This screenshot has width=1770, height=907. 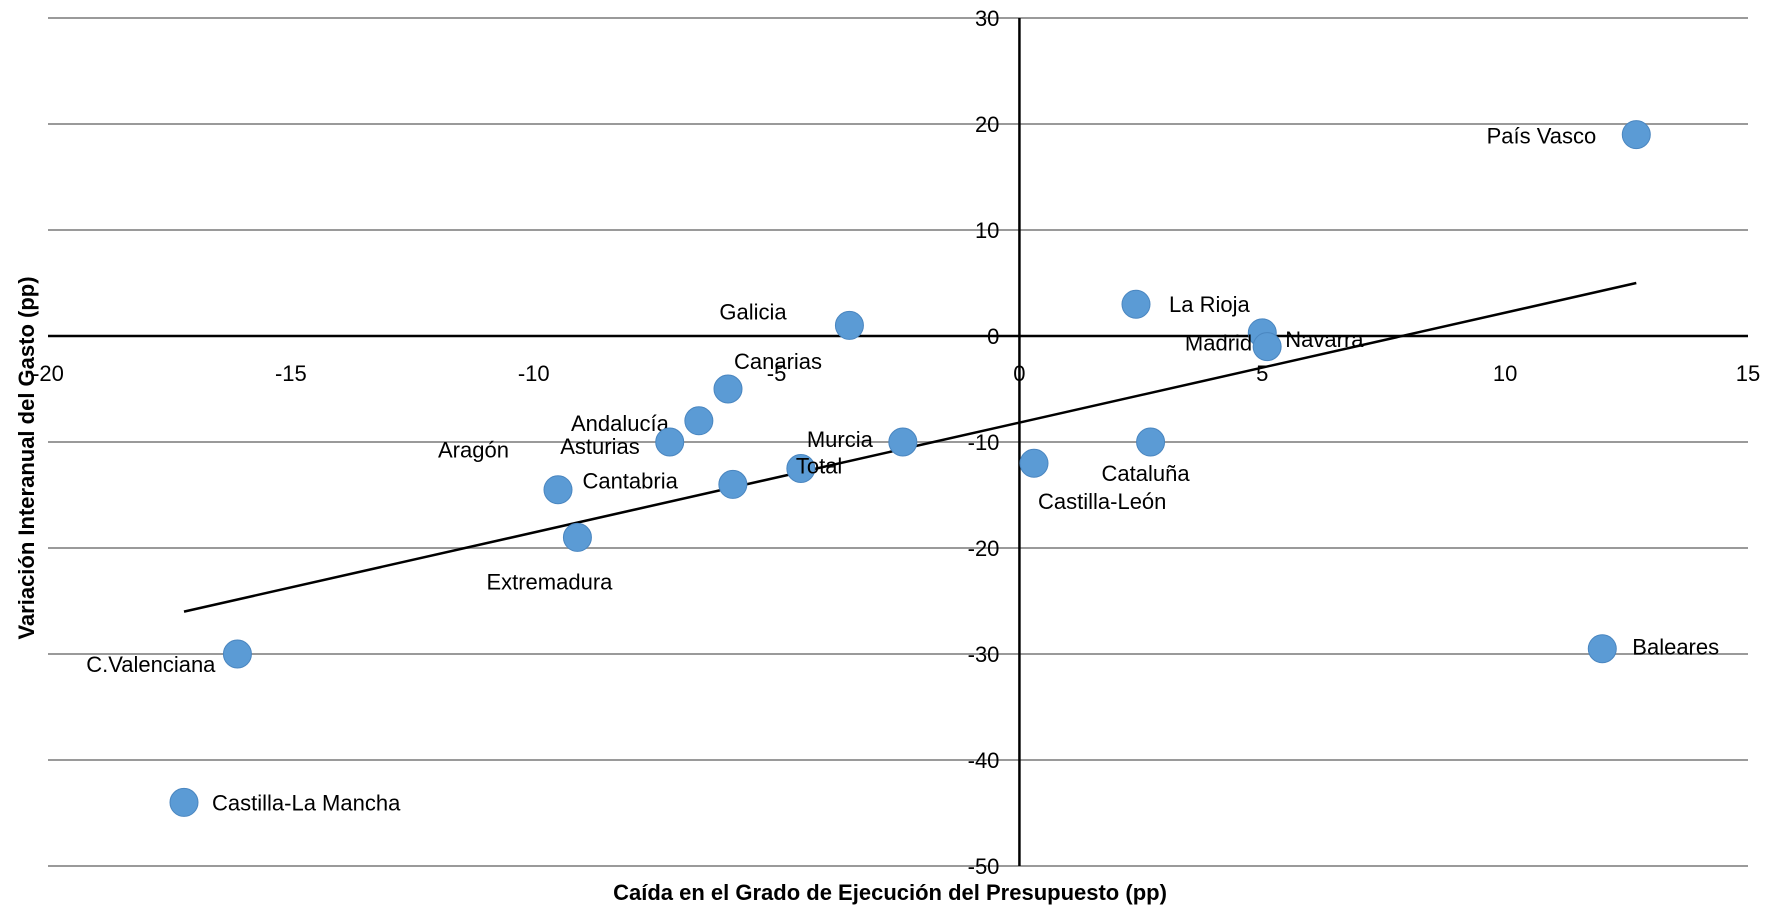 I want to click on x-tick-label: 10, so click(x=1505, y=373).